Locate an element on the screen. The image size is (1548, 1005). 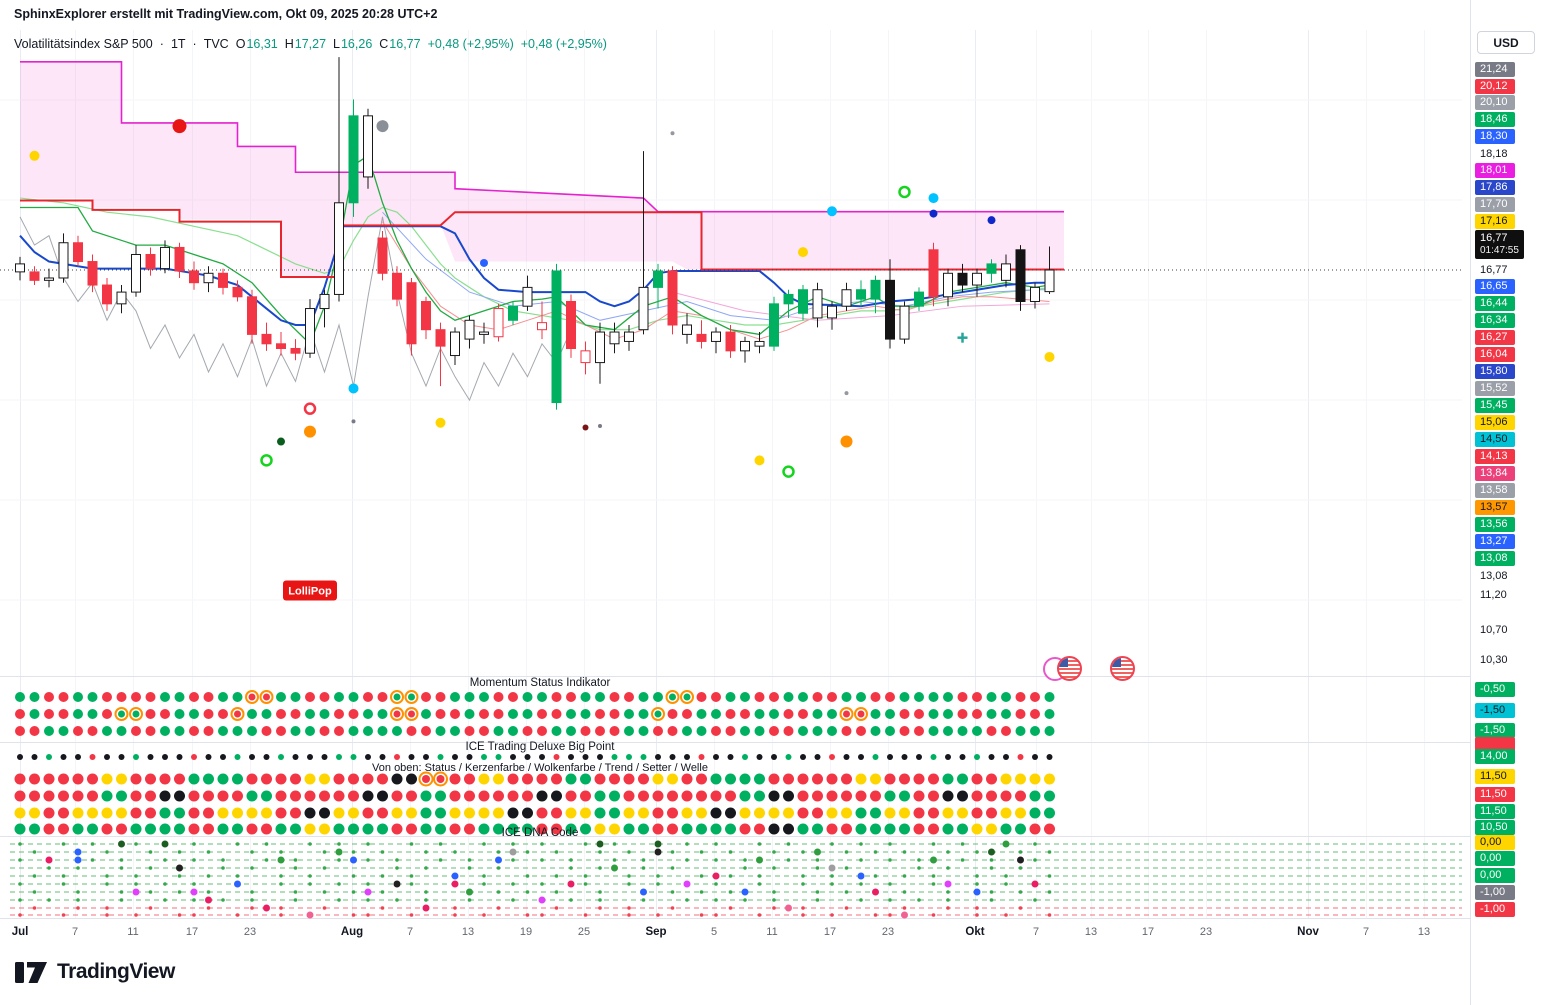
dna-panel-title: ICE DNA Code is located at coordinates (540, 833).